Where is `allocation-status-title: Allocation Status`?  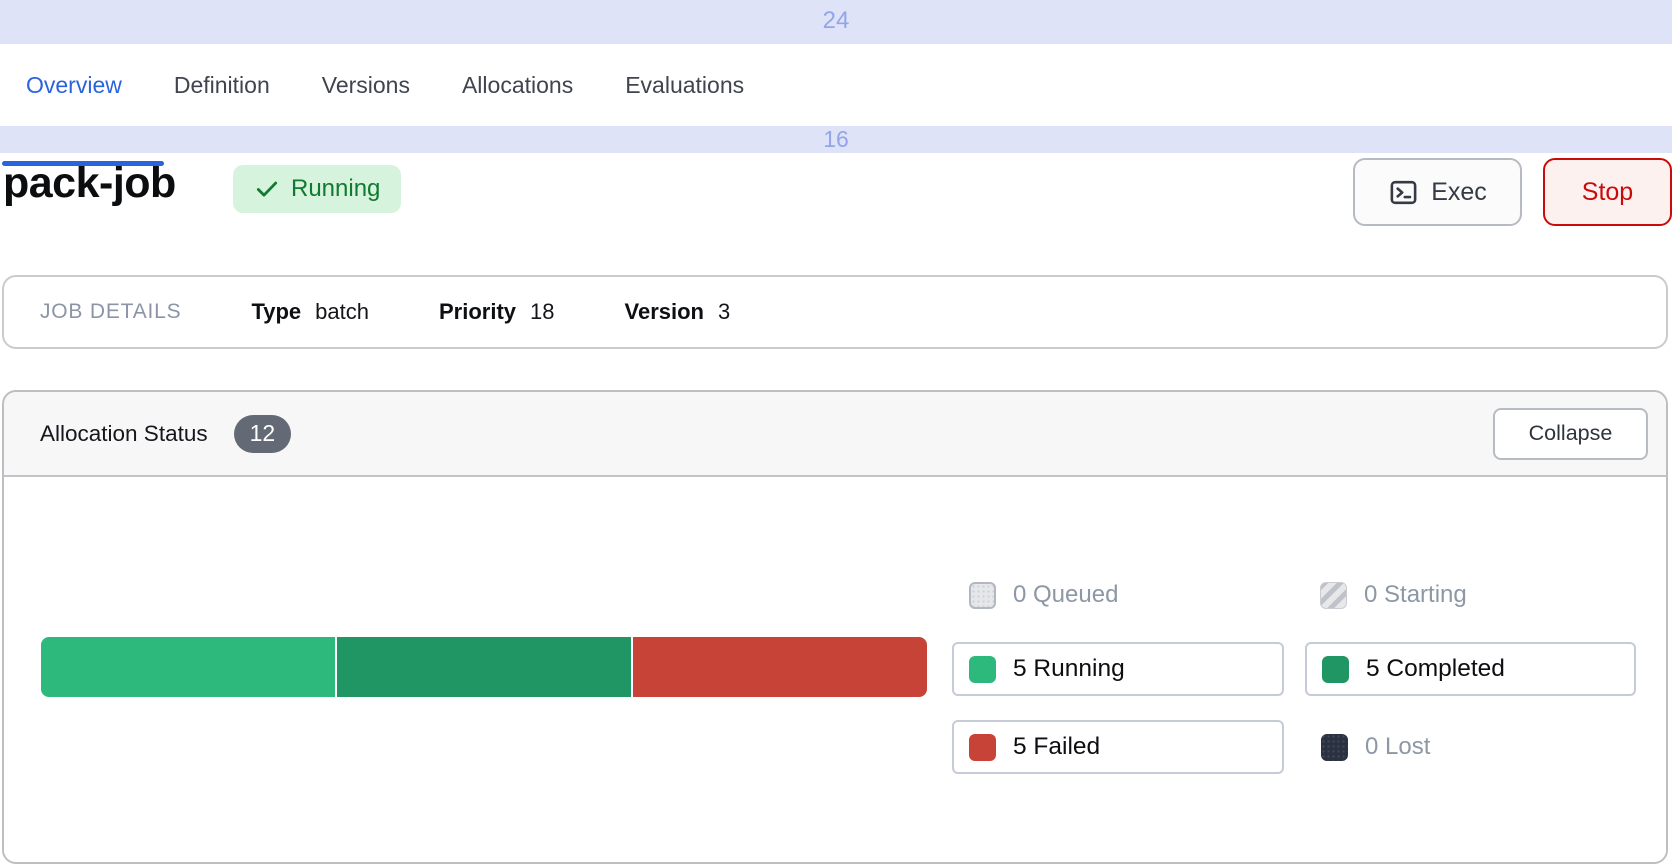
allocation-status-title: Allocation Status is located at coordinates (124, 433).